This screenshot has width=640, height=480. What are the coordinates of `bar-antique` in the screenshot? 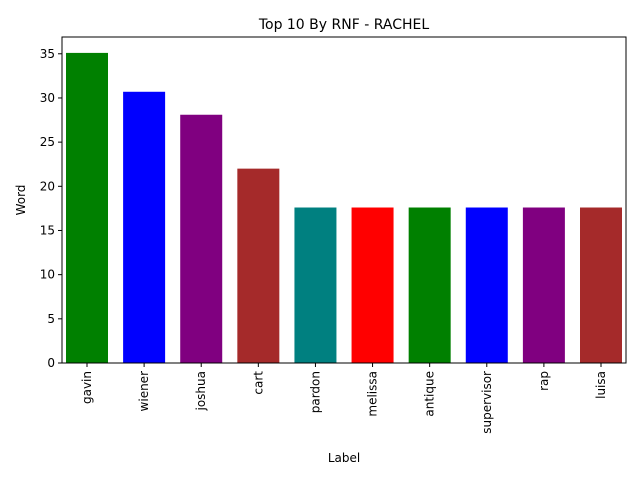 It's located at (429, 285).